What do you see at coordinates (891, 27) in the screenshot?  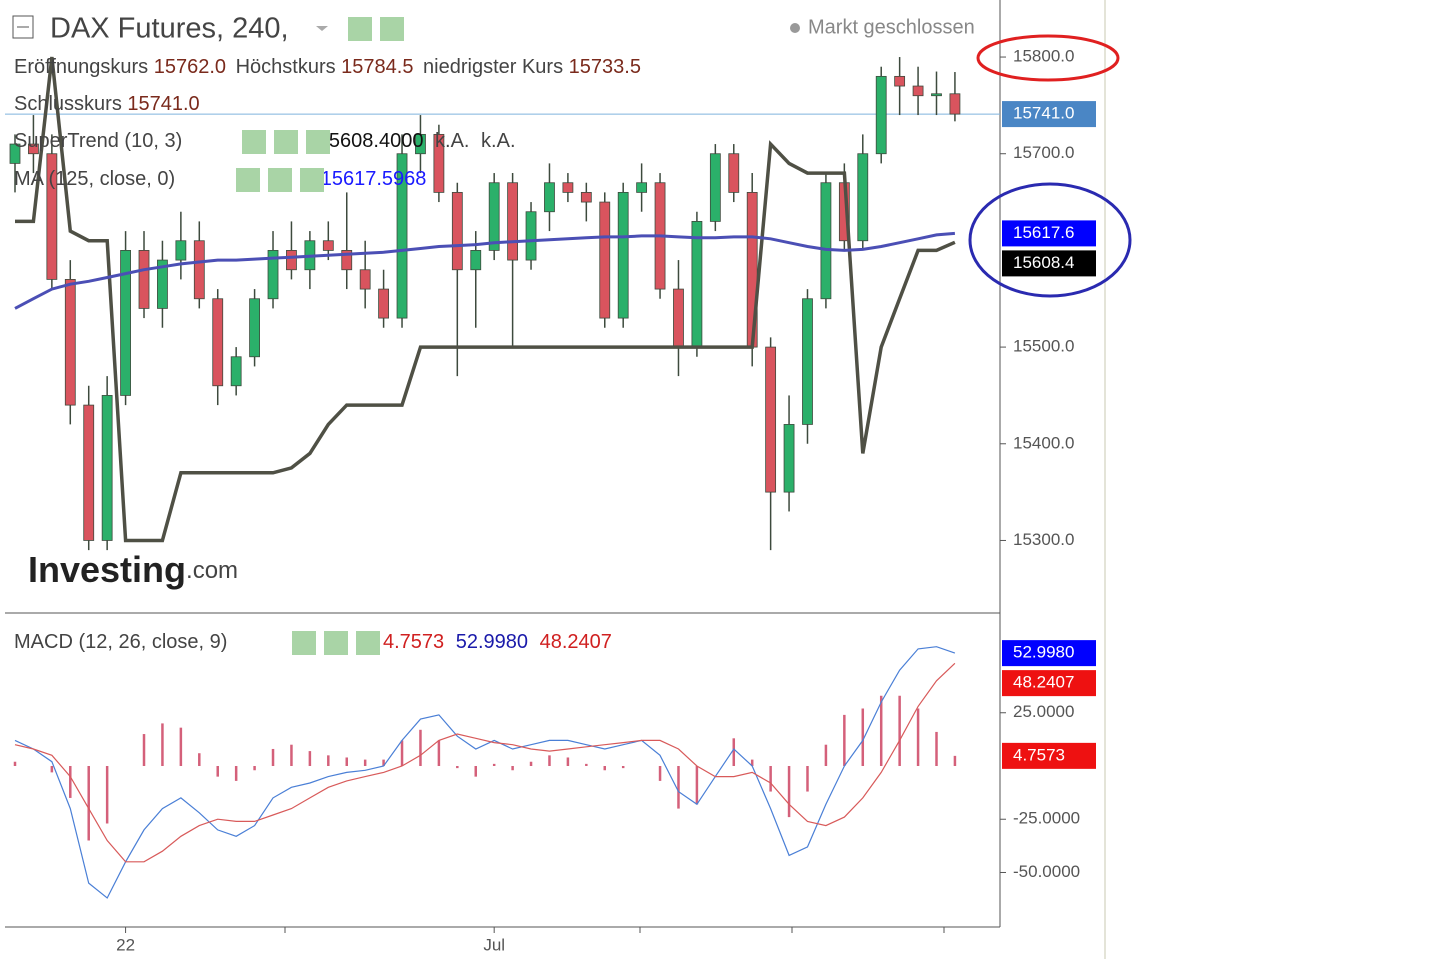 I see `market-status: Markt geschlossen` at bounding box center [891, 27].